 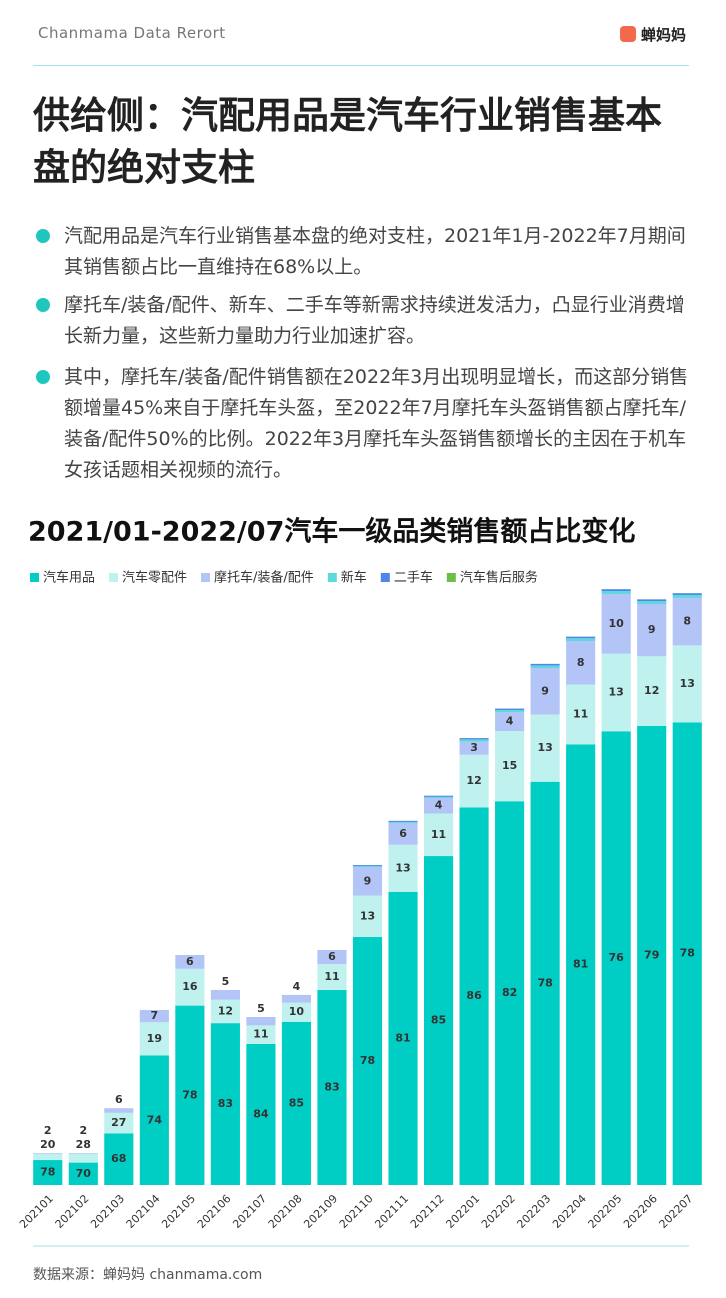 What do you see at coordinates (391, 1211) in the screenshot?
I see `x-tick-label: 202111` at bounding box center [391, 1211].